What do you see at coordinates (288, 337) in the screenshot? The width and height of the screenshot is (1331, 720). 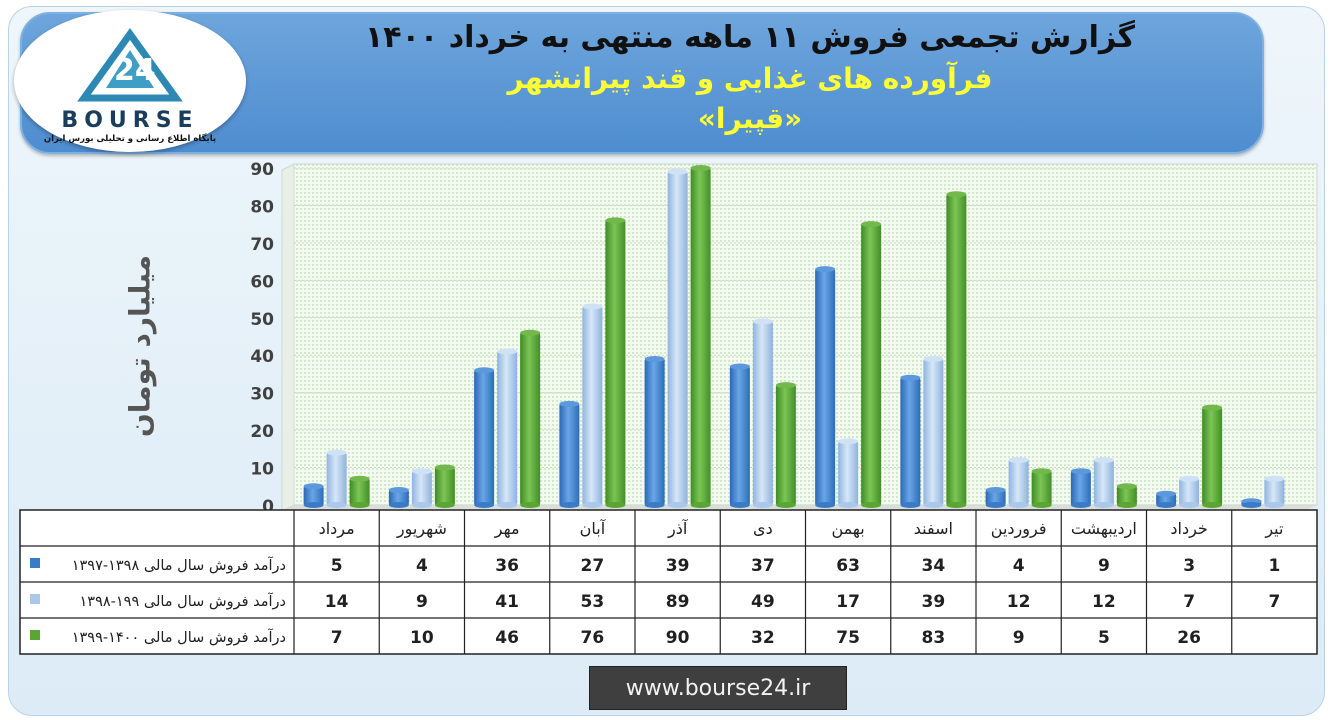 I see `plot-side-wall` at bounding box center [288, 337].